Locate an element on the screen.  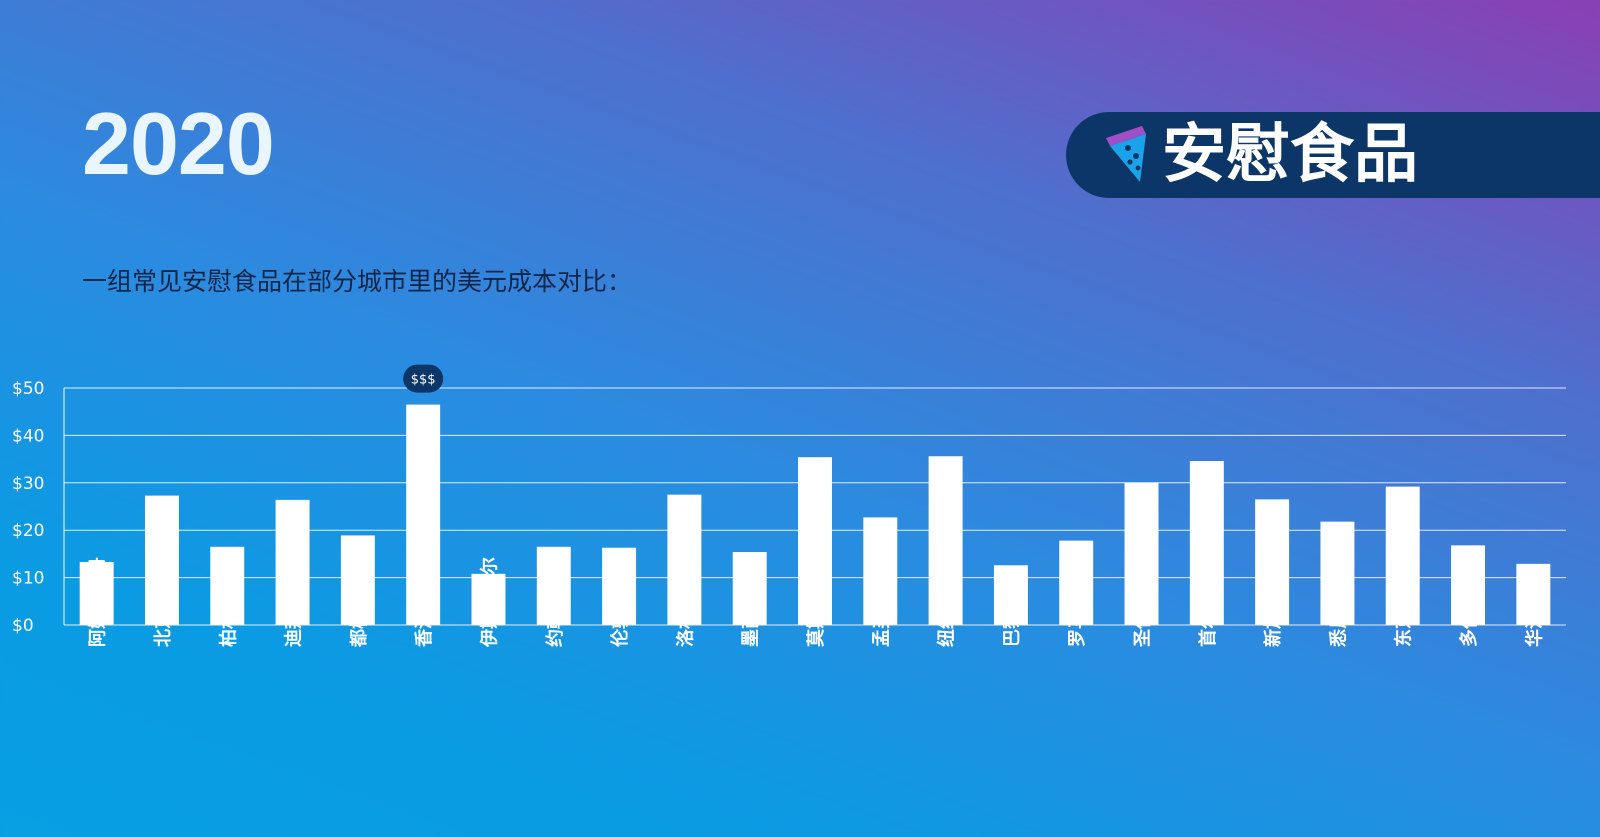
subtitle: 一组常见安慰食品在部分城市里的美元成本对比： is located at coordinates (357, 281).